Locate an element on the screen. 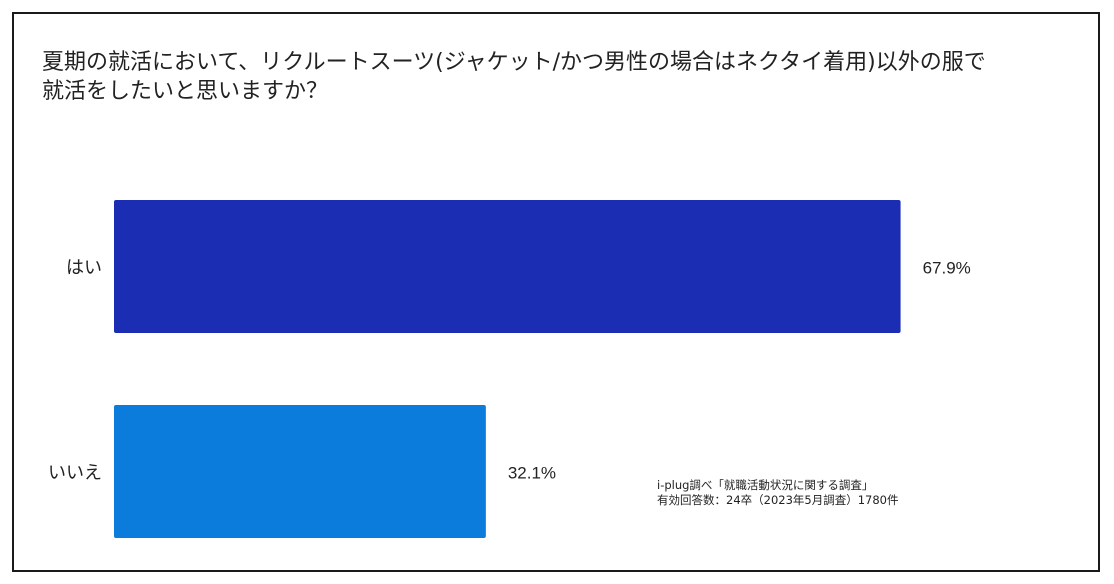  source-line-1: i-plug調べ「就職活動状況に関する調査」 is located at coordinates (765, 485).